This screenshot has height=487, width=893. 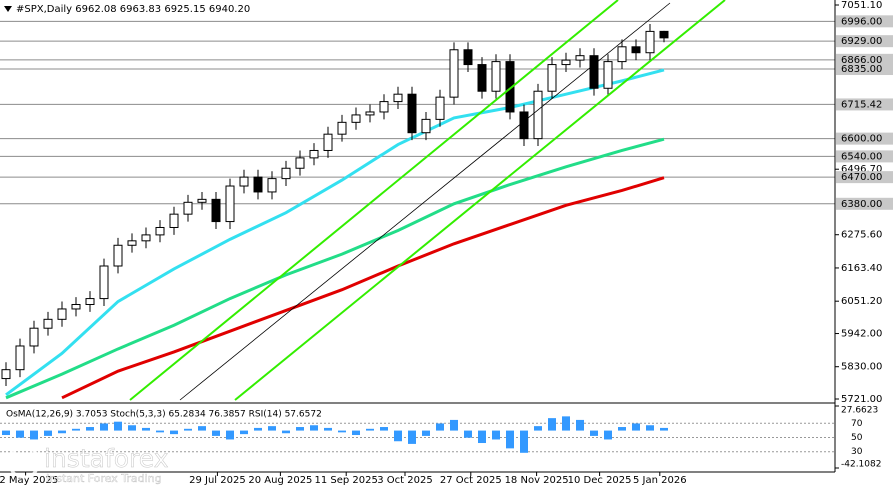 What do you see at coordinates (861, 367) in the screenshot?
I see `y-tick-label: 5830.00` at bounding box center [861, 367].